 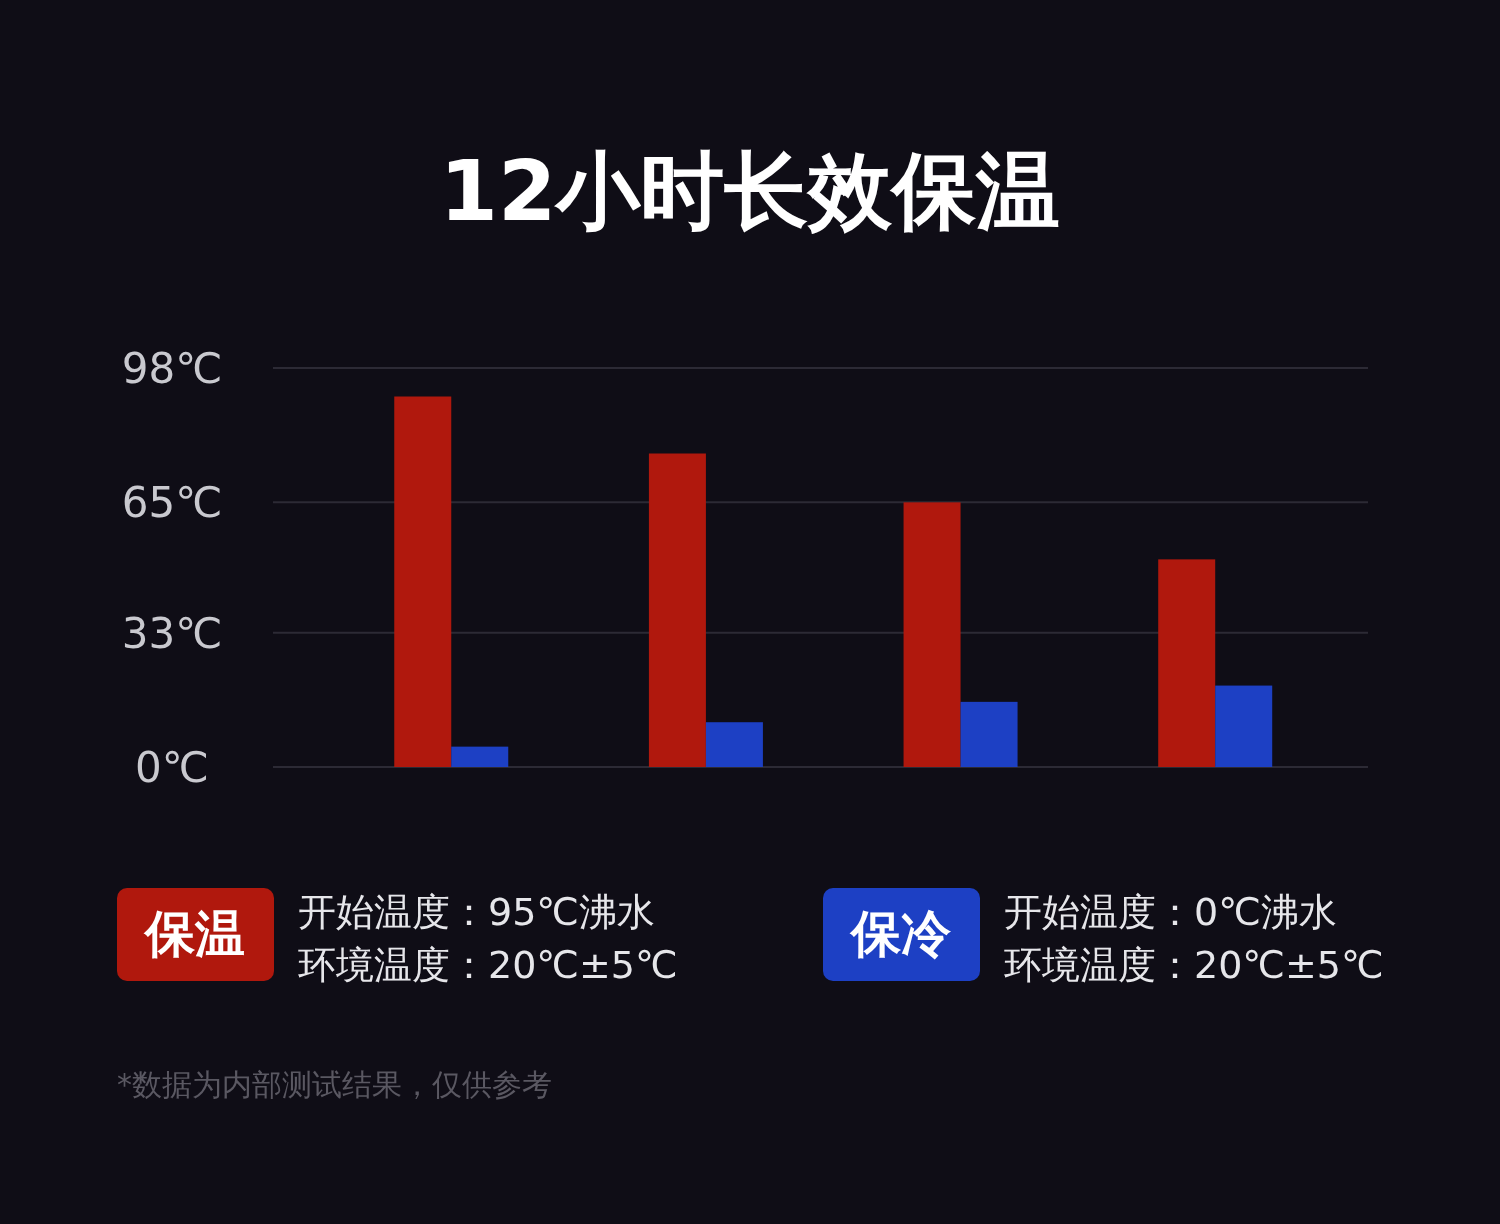 I want to click on y-tick-label: 0℃, so click(x=172, y=767).